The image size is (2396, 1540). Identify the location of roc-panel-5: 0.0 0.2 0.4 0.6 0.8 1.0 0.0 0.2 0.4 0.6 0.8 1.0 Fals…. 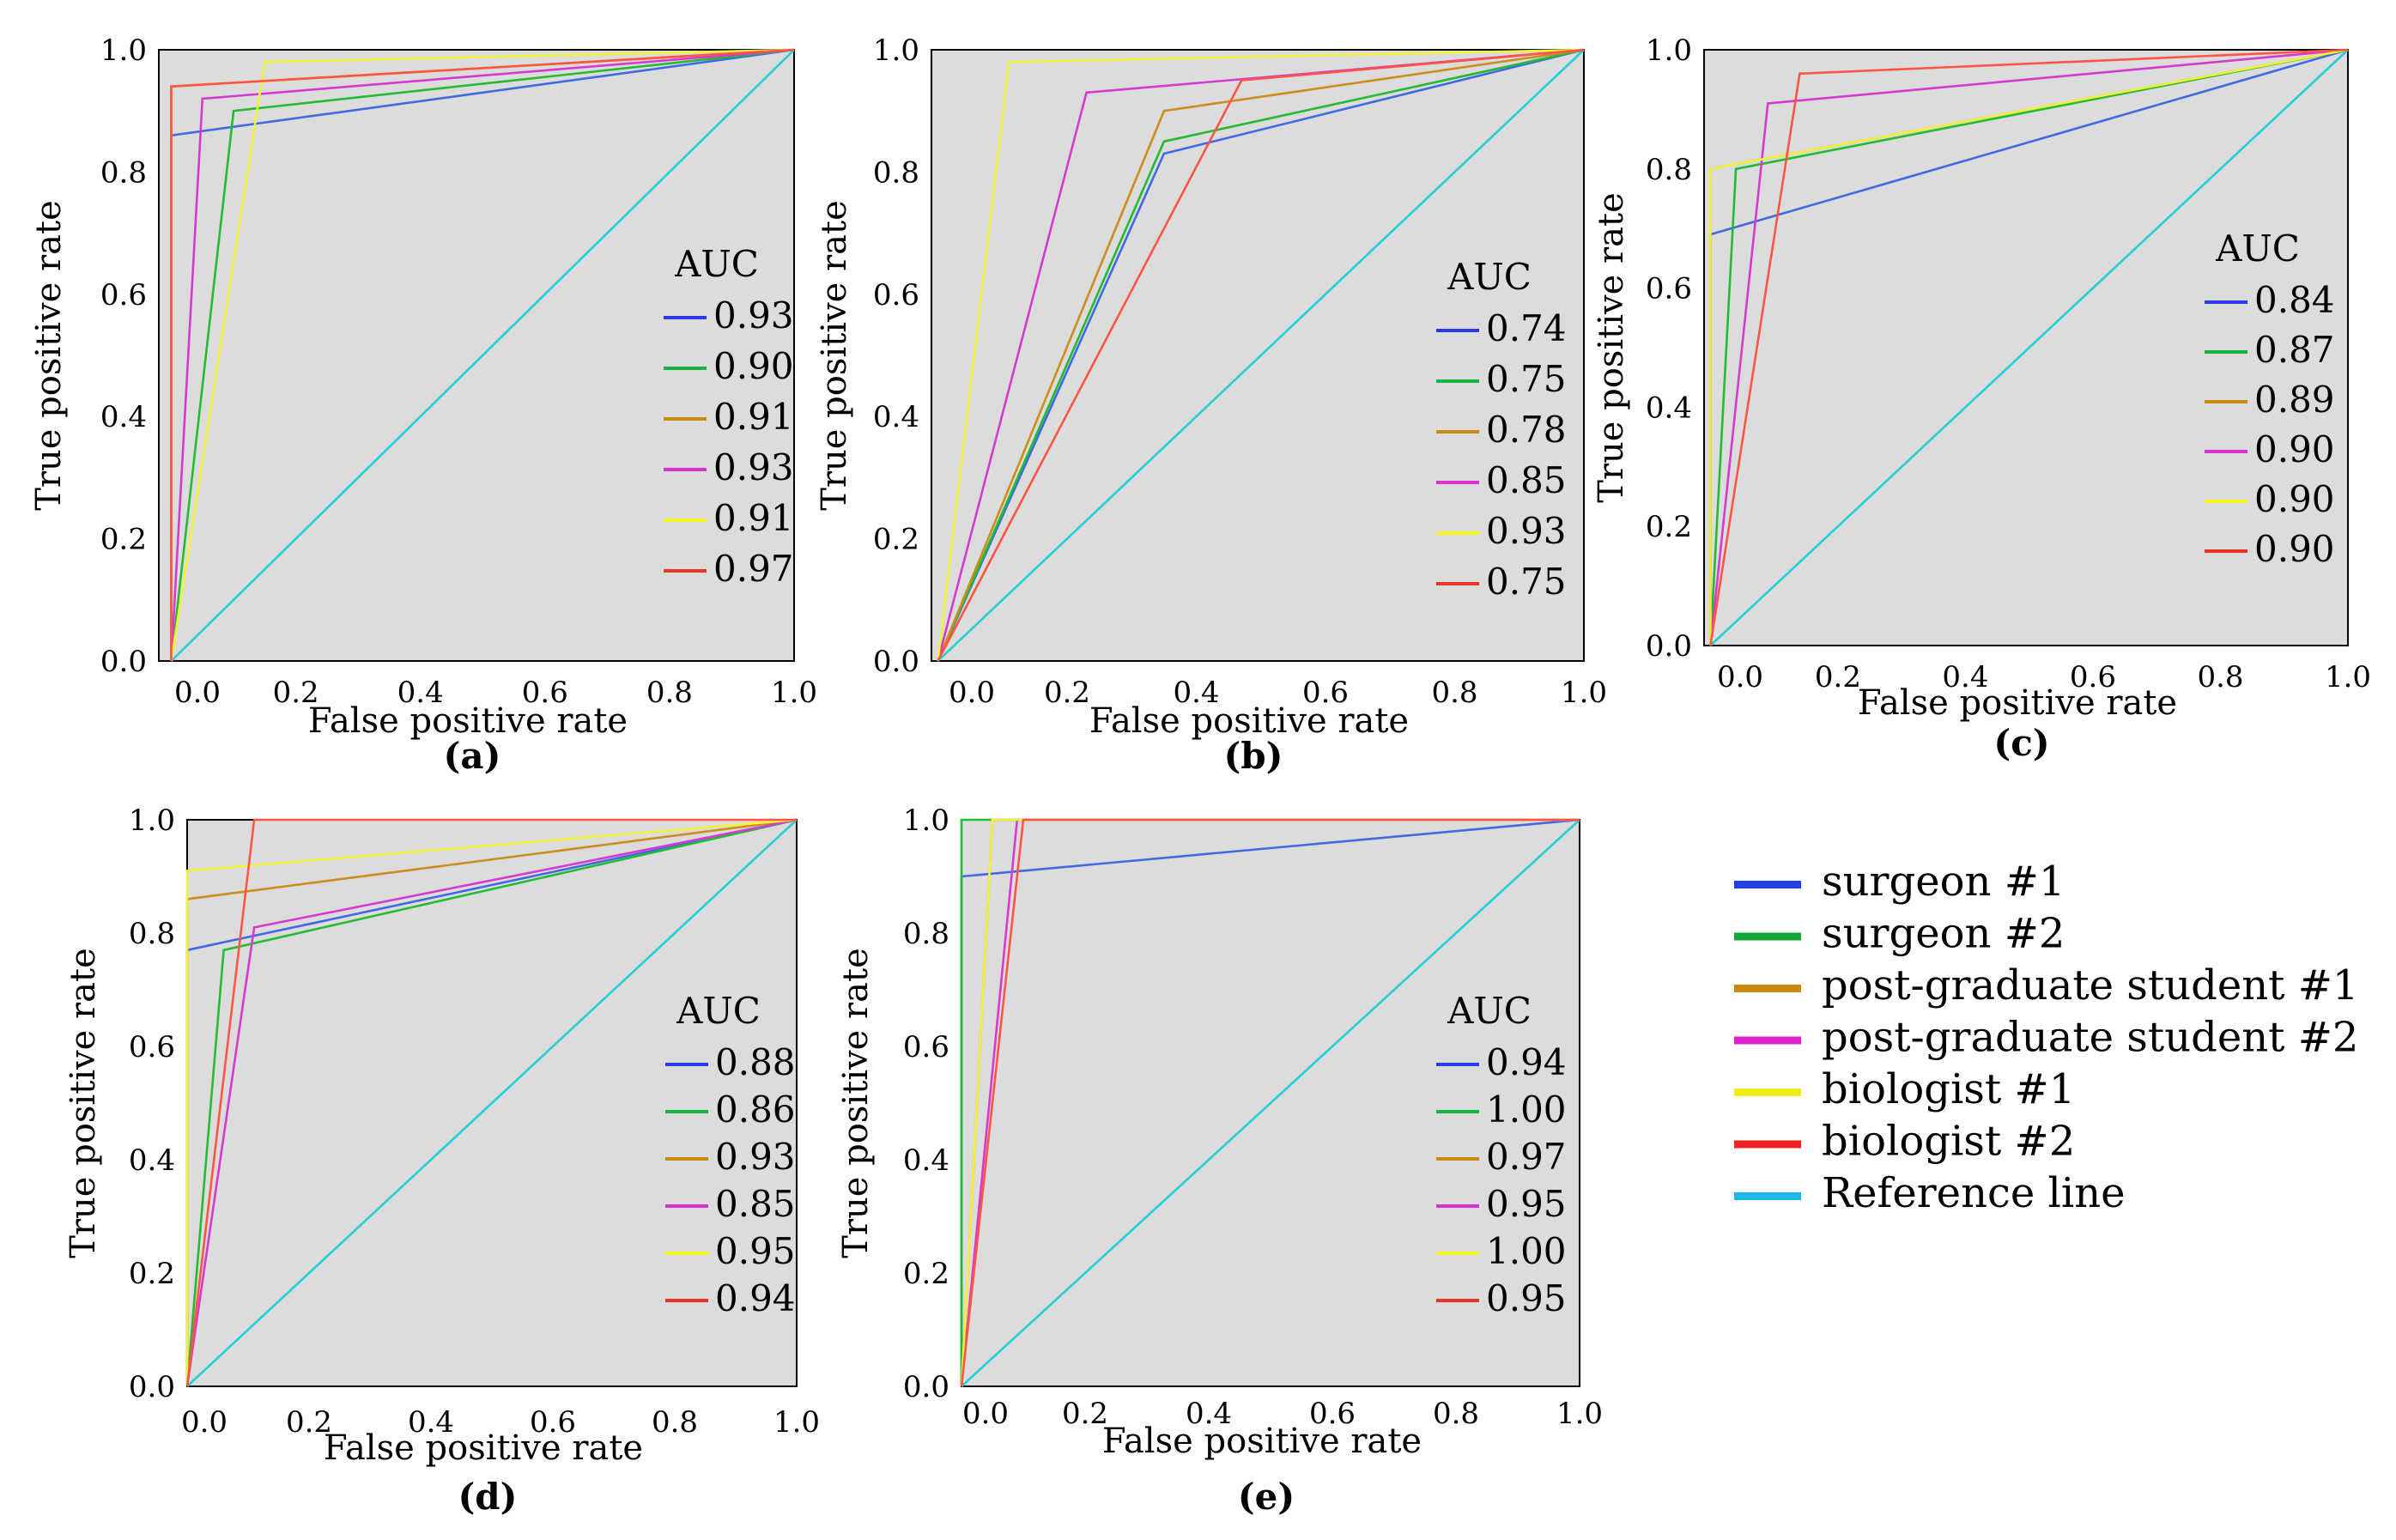
(1219, 1160).